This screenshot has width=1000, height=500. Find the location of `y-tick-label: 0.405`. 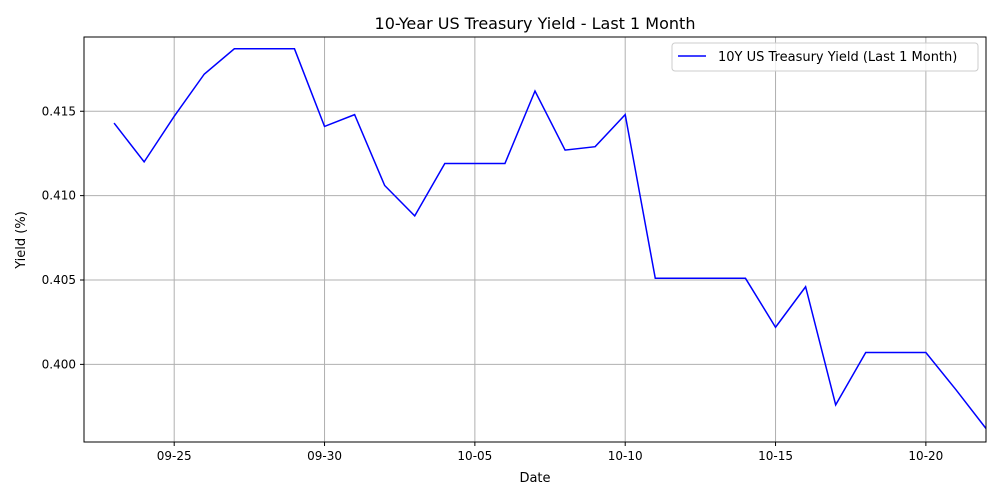

y-tick-label: 0.405 is located at coordinates (59, 280).